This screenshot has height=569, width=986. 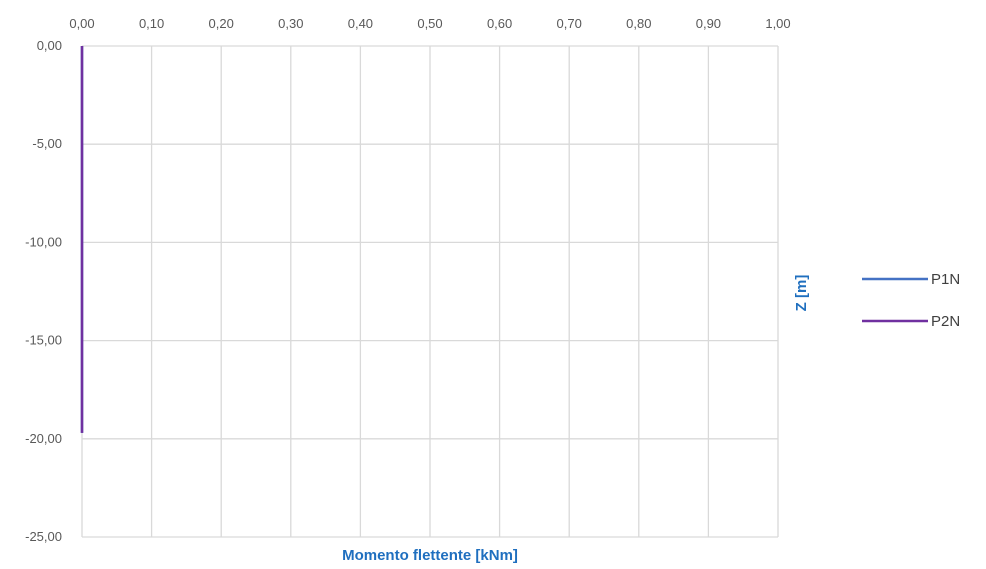 I want to click on x-tick-label: 0,00, so click(x=81, y=23).